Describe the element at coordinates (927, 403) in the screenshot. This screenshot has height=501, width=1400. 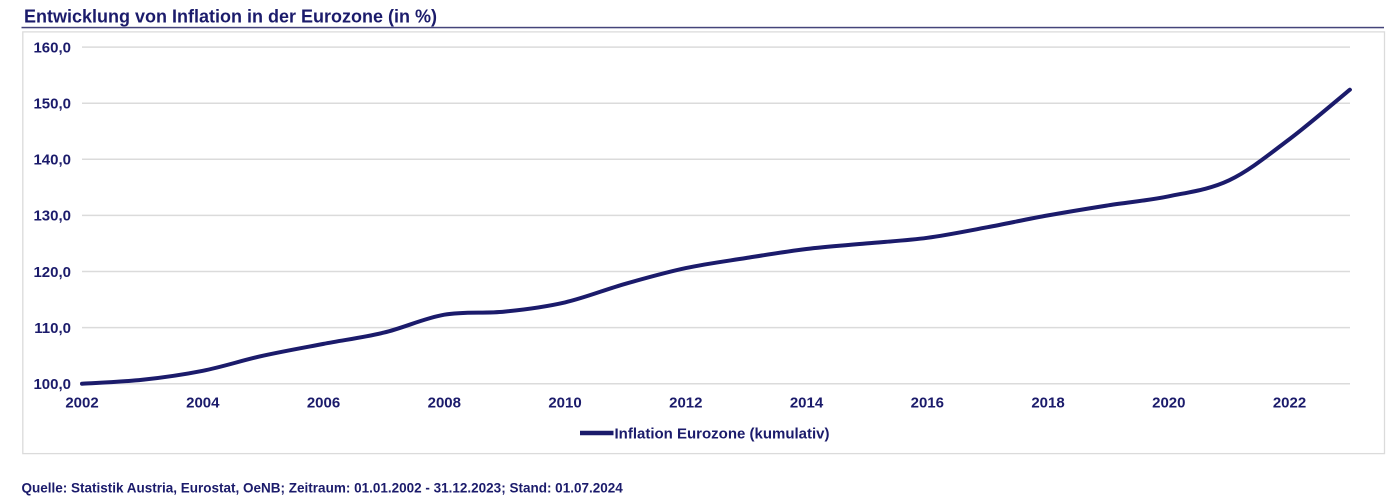
I see `svg-text: 2016` at that location.